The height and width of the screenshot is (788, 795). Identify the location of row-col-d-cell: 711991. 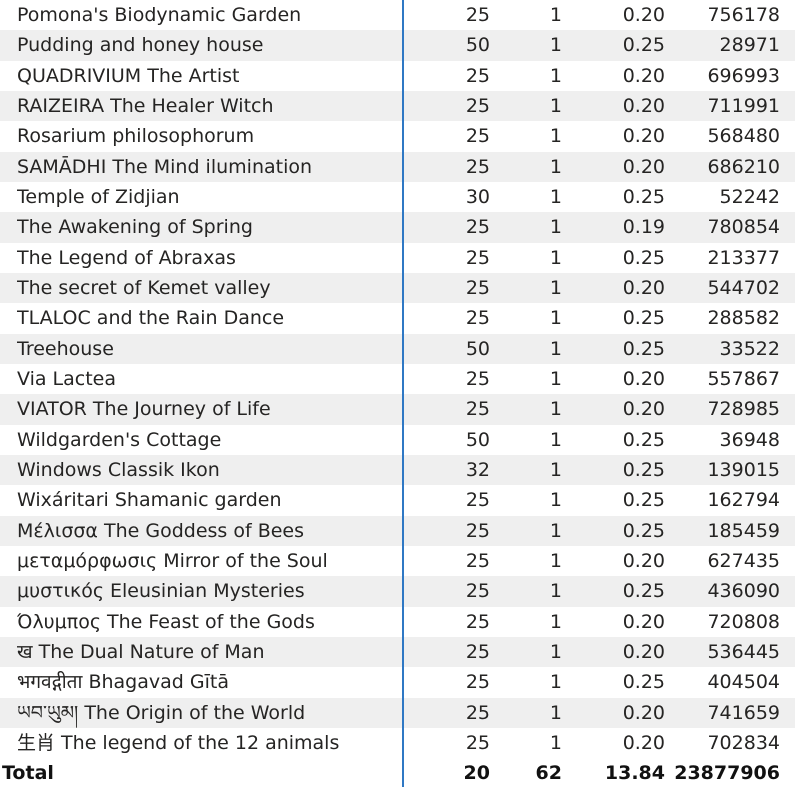
(743, 105).